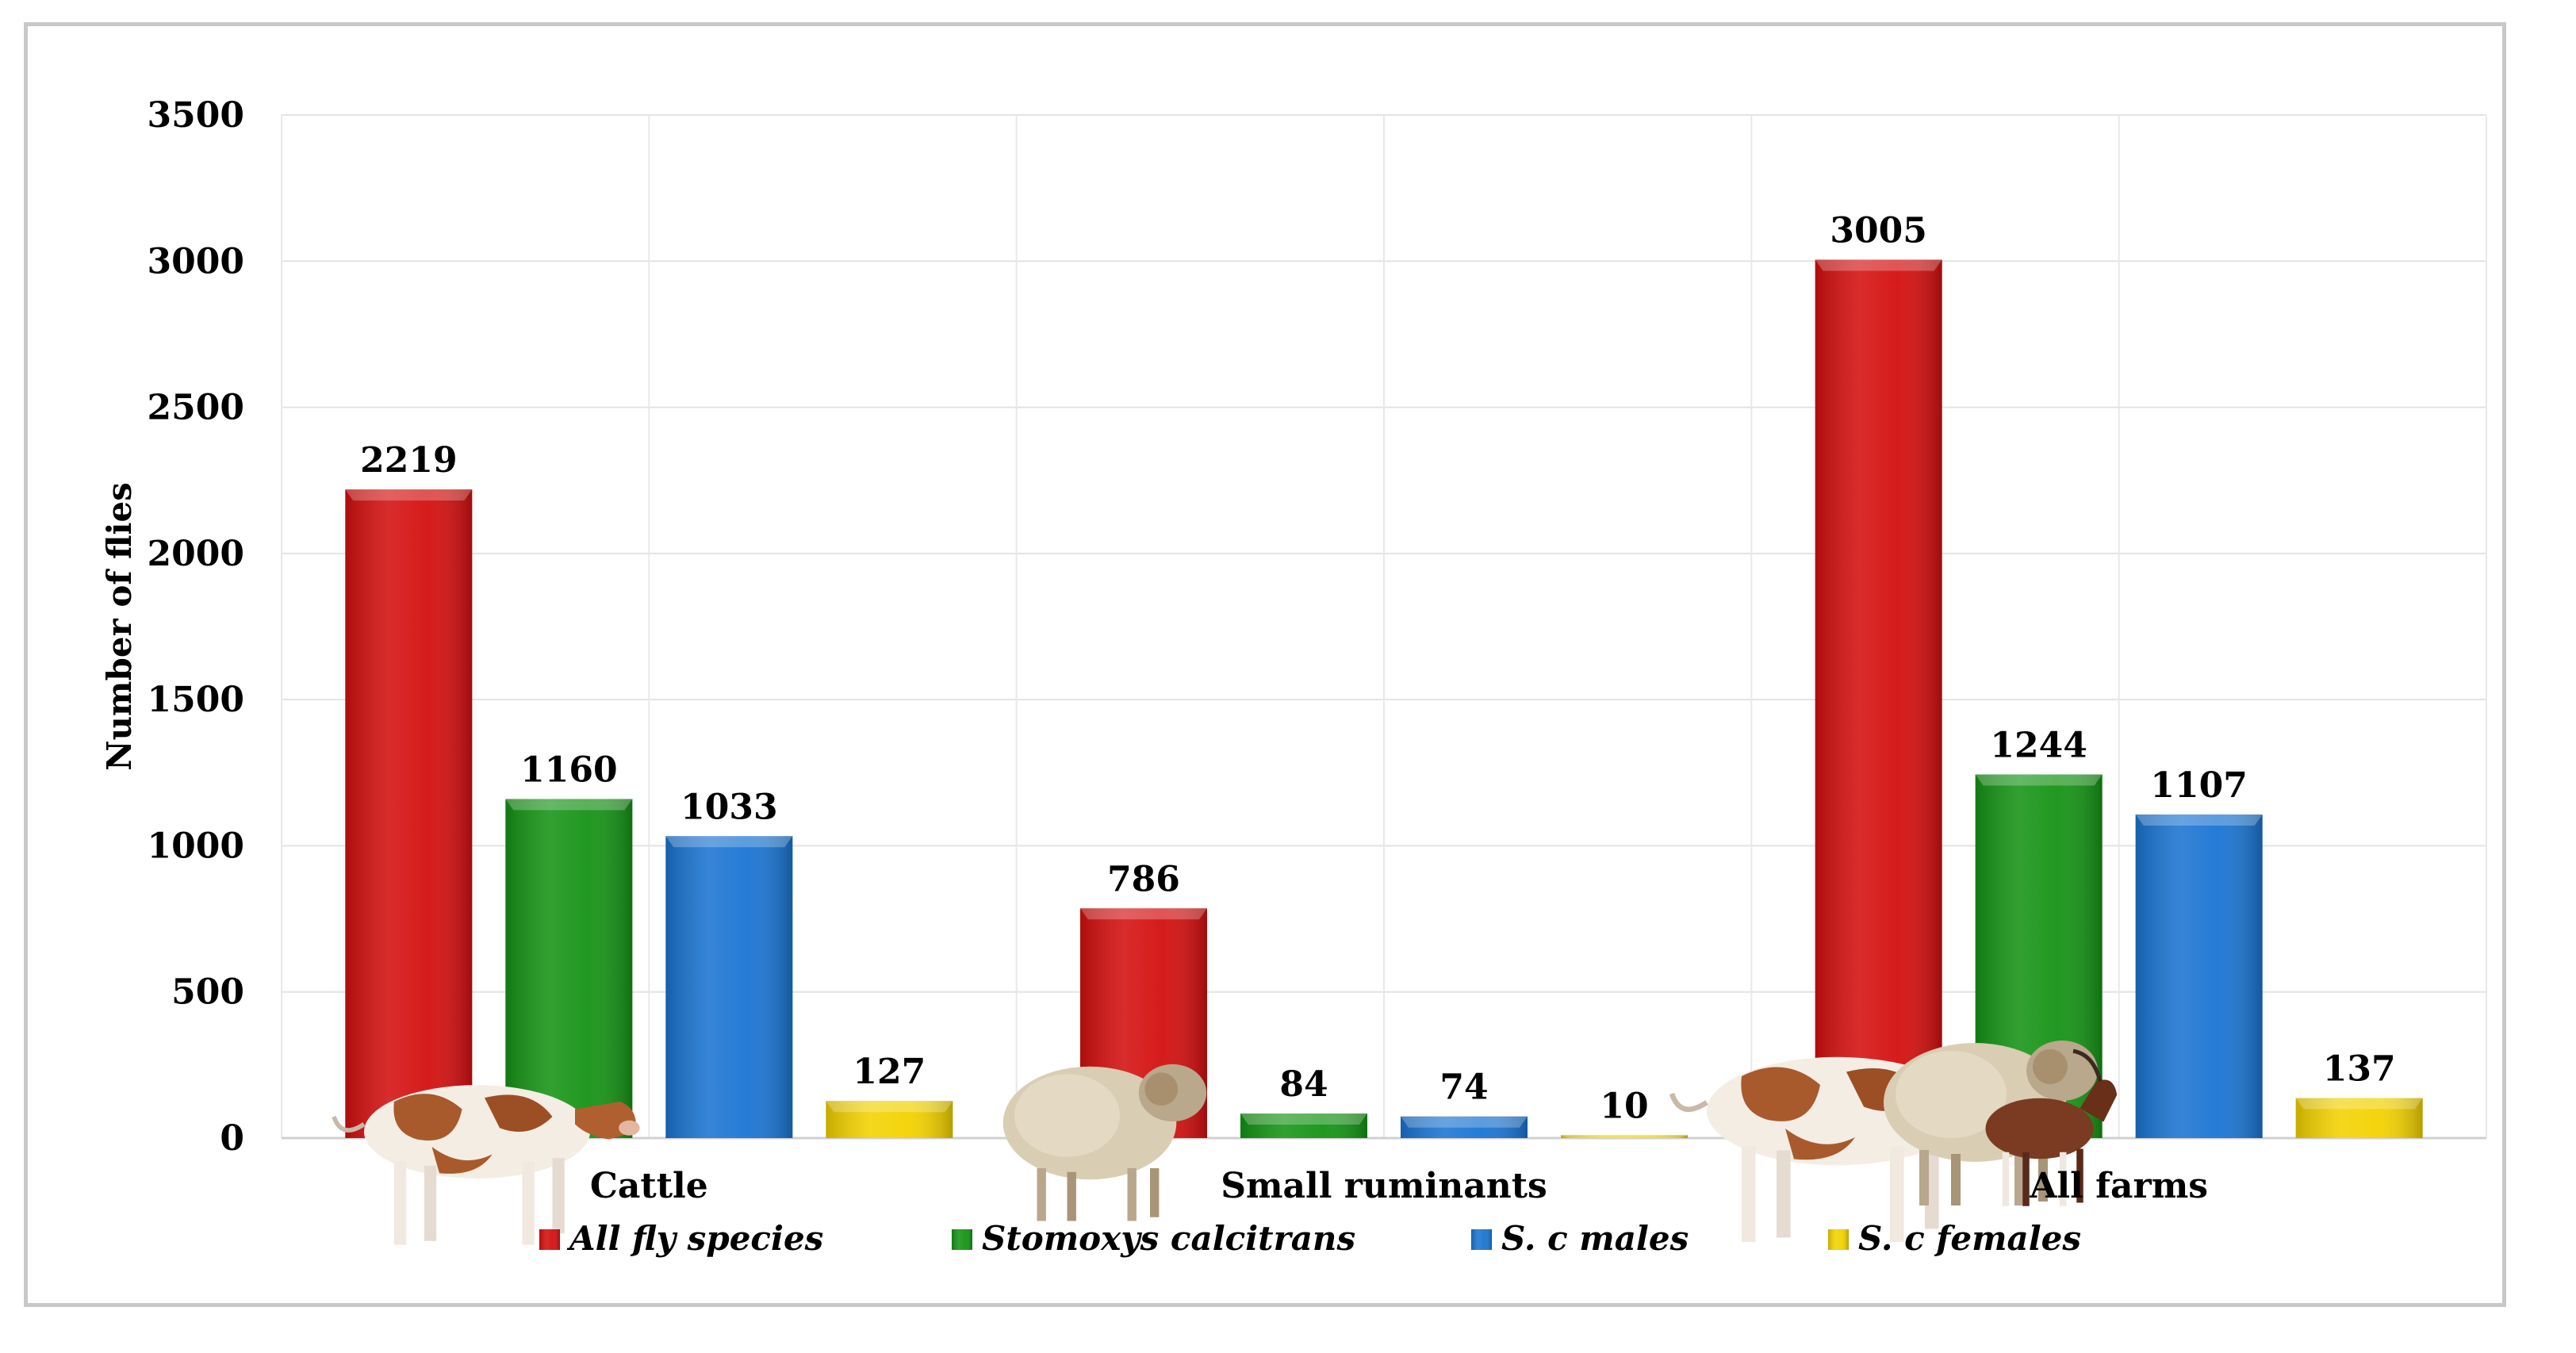 This screenshot has height=1353, width=2576. I want to click on data-label: 1160, so click(568, 770).